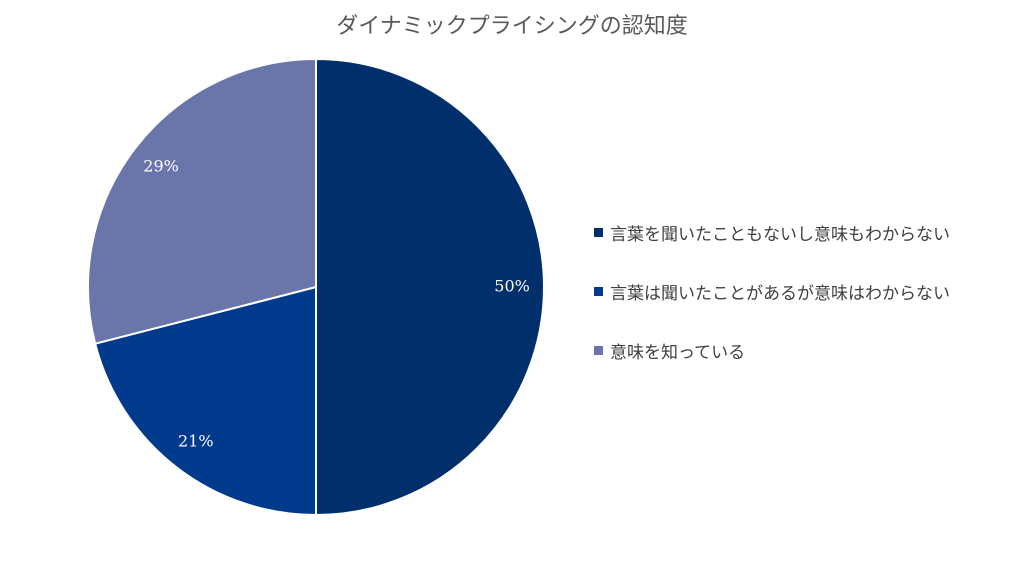  What do you see at coordinates (804, 350) in the screenshot?
I see `legend-item-2: 意味を知っている` at bounding box center [804, 350].